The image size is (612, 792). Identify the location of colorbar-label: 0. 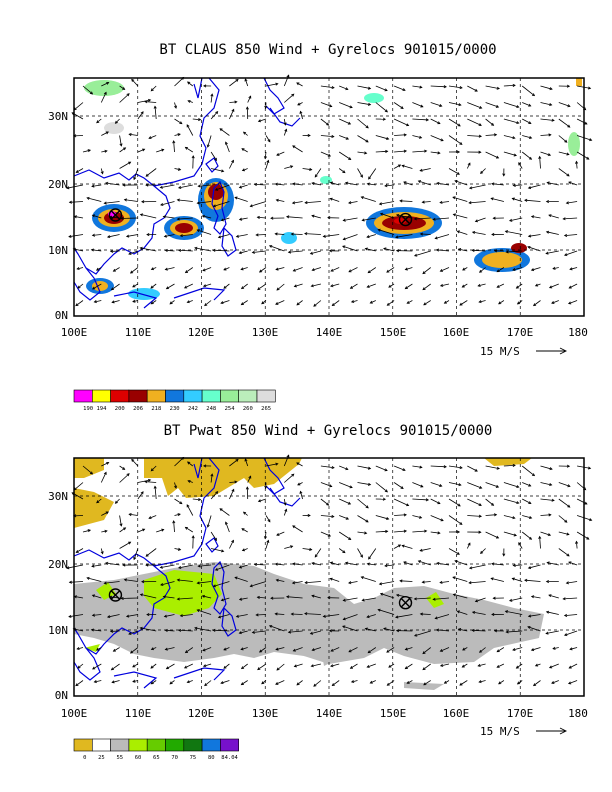
(84, 758).